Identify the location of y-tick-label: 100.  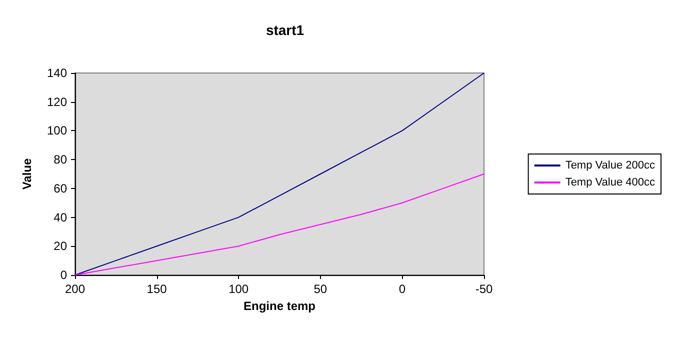
(57, 131).